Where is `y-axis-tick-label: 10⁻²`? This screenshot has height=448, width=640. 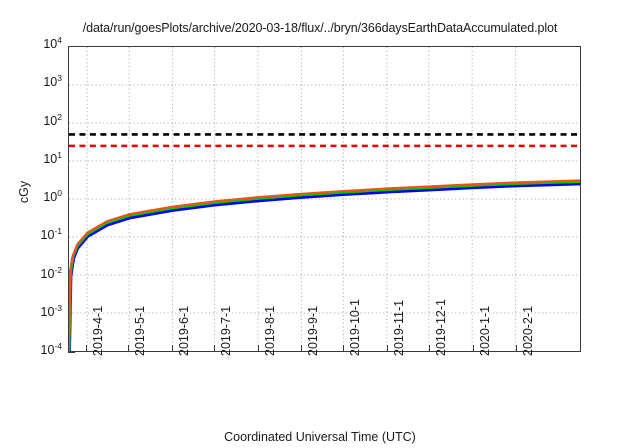 y-axis-tick-label: 10⁻² is located at coordinates (51, 272).